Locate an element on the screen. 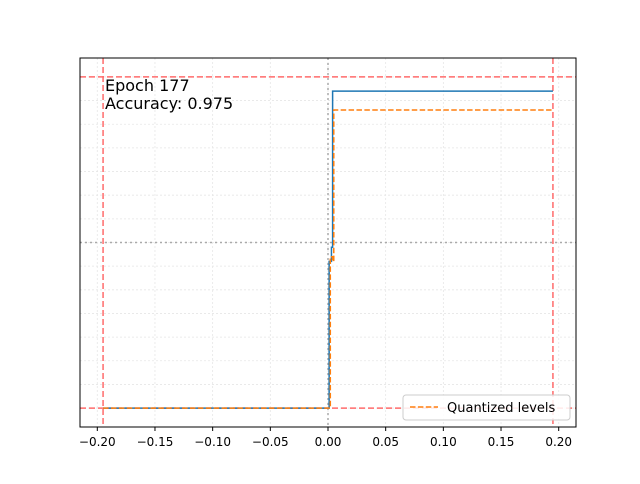  x-tick-label: 0.20 is located at coordinates (558, 442).